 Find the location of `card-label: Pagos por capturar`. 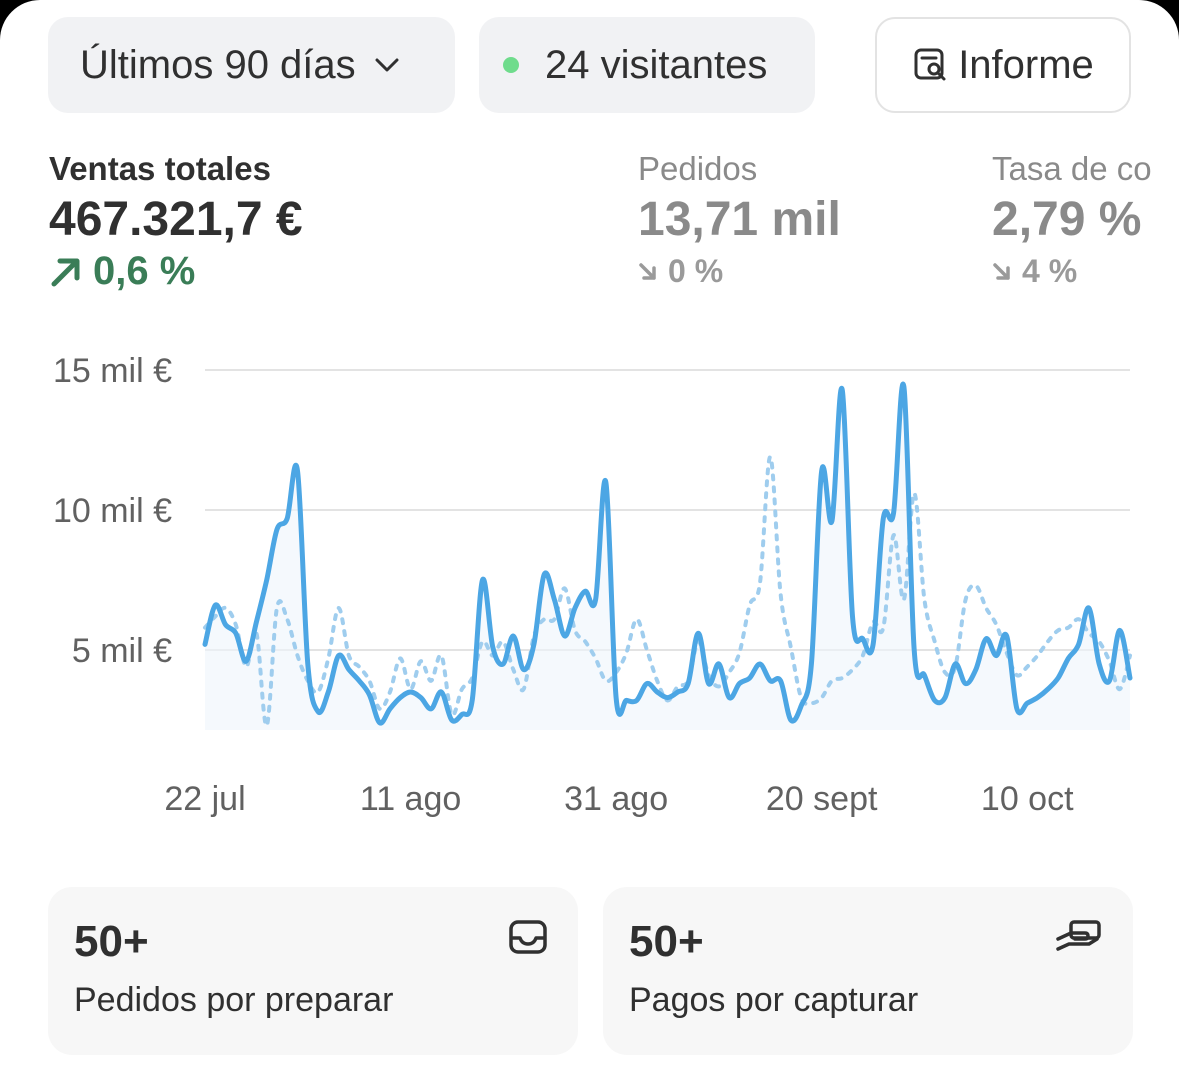

card-label: Pagos por capturar is located at coordinates (774, 1000).